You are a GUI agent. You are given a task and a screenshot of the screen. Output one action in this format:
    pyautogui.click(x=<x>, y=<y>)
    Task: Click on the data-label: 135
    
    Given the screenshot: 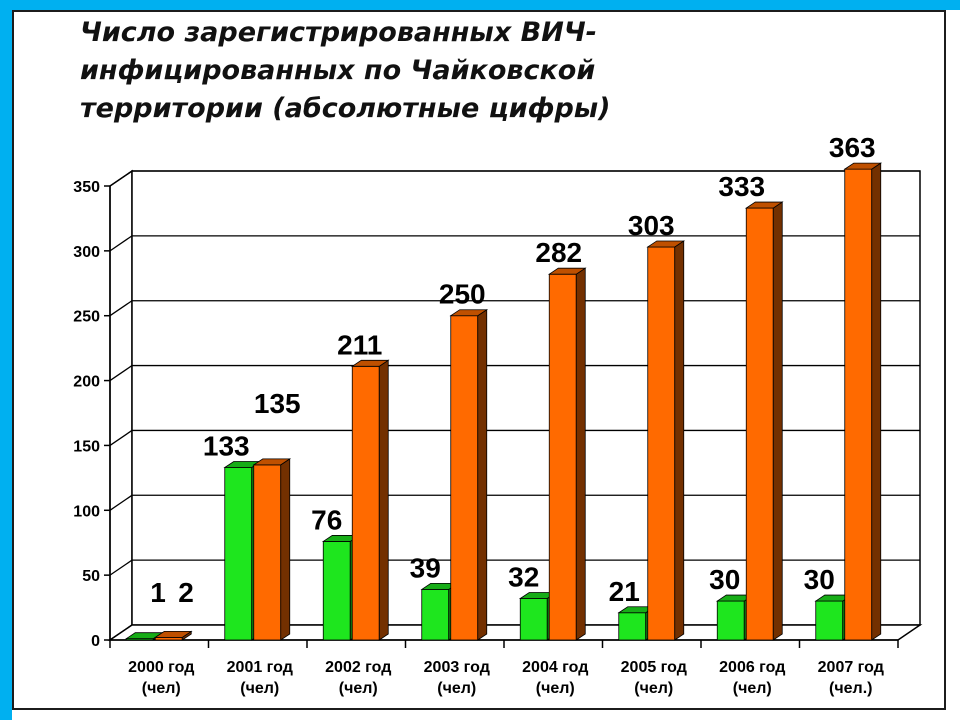 What is the action you would take?
    pyautogui.click(x=277, y=403)
    